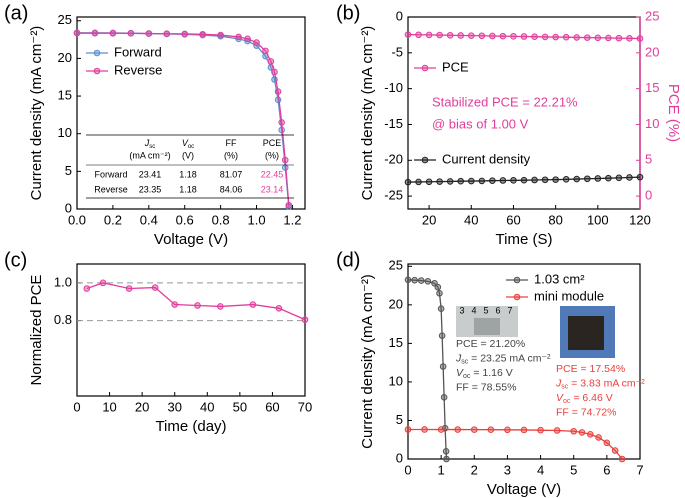  I want to click on panel-label: (a), so click(16, 13).